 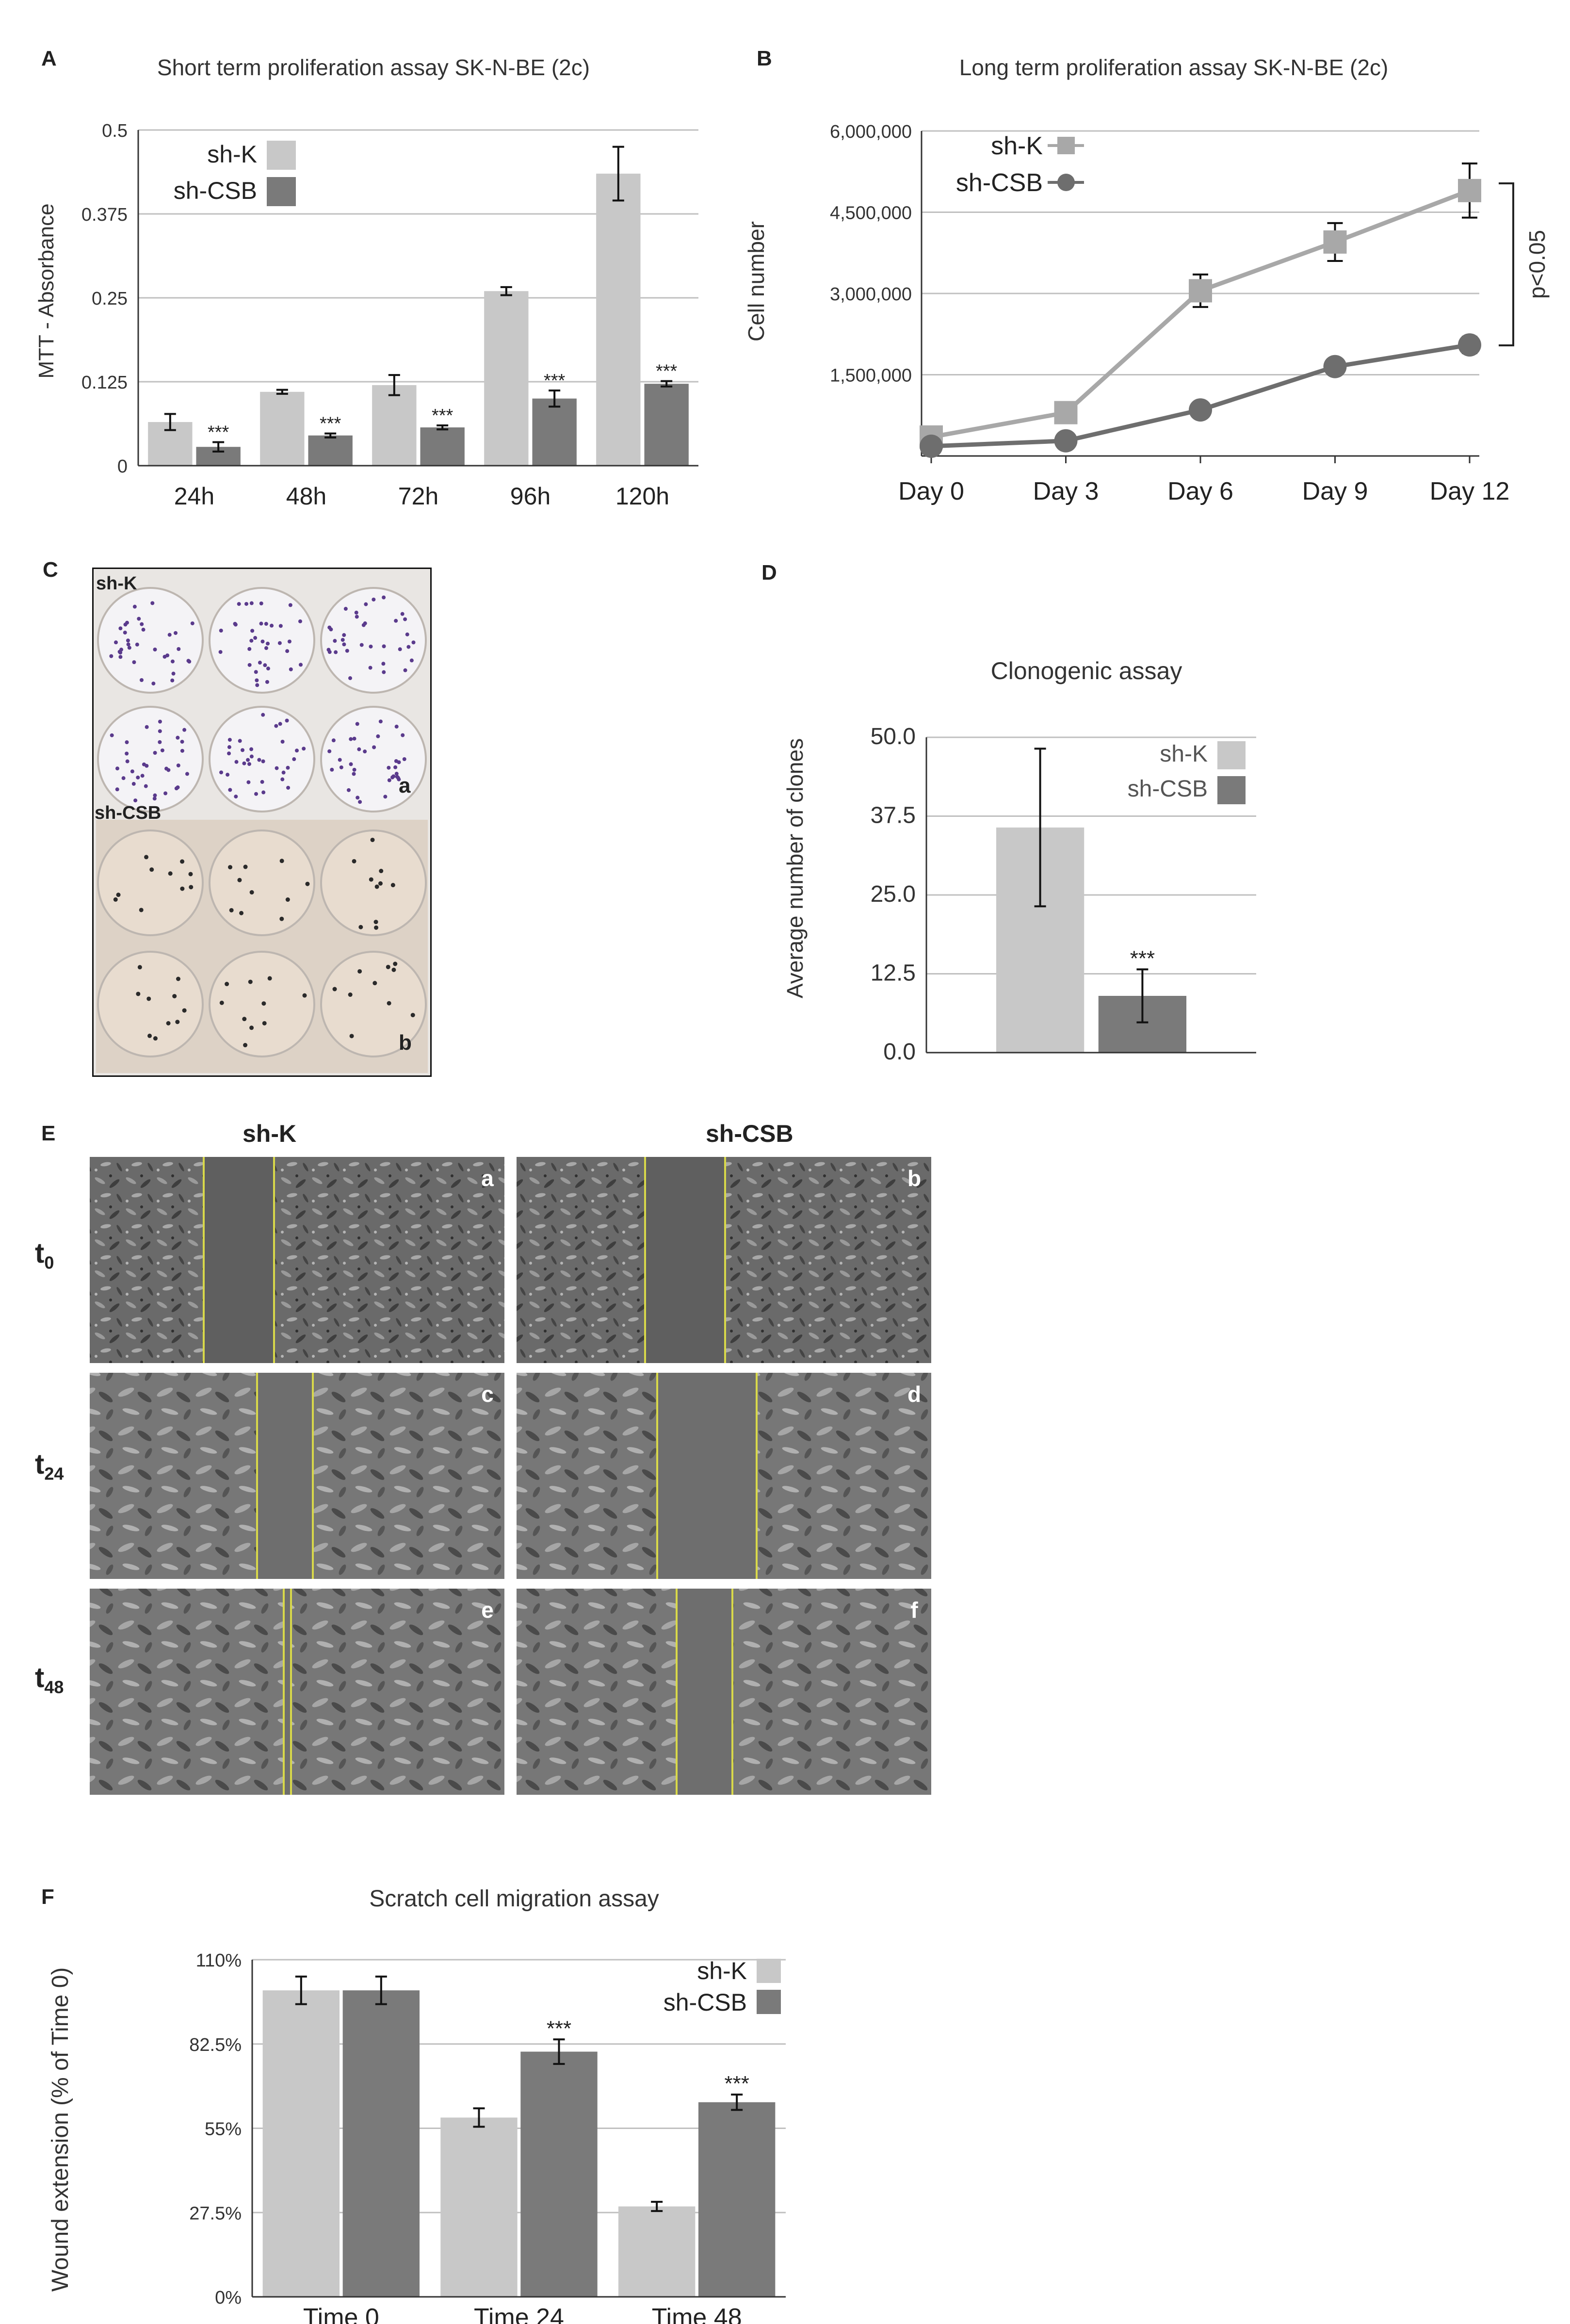 I want to click on y-tick-label: 12.5, so click(x=894, y=973).